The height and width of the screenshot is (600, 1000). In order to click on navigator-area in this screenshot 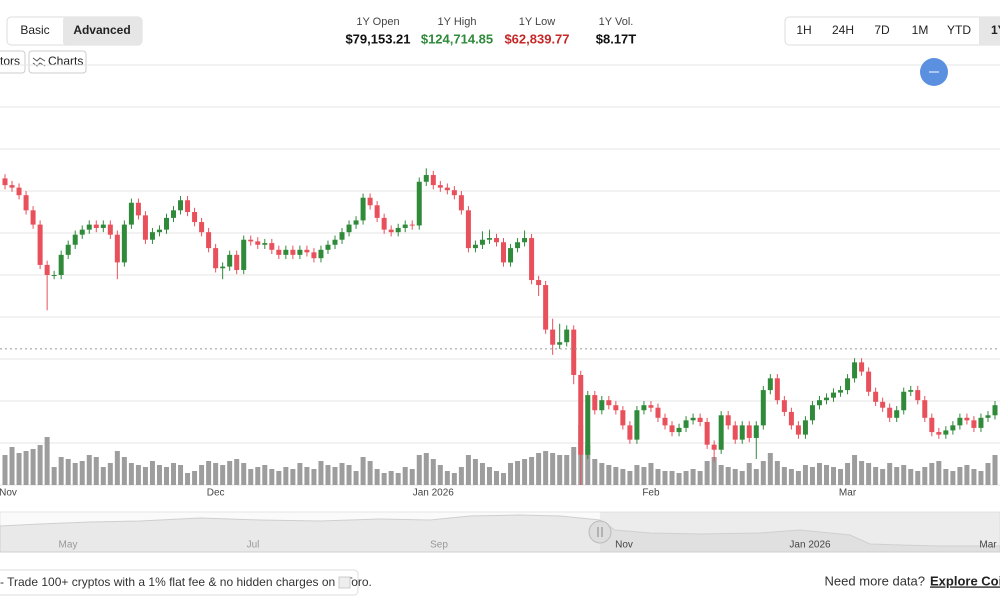, I will do `click(500, 533)`.